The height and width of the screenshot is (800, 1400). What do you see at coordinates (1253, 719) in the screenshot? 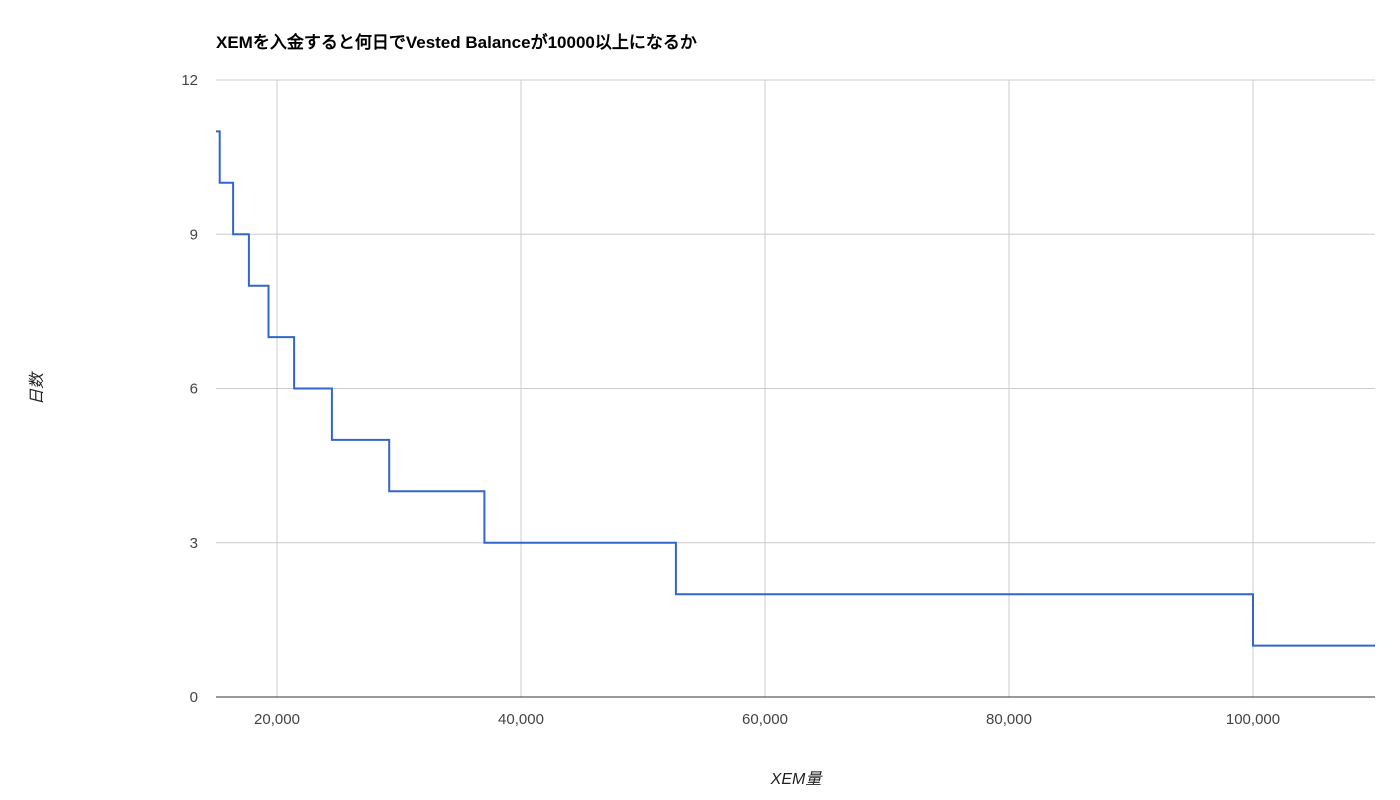
I see `x-tick-label: 100,000` at bounding box center [1253, 719].